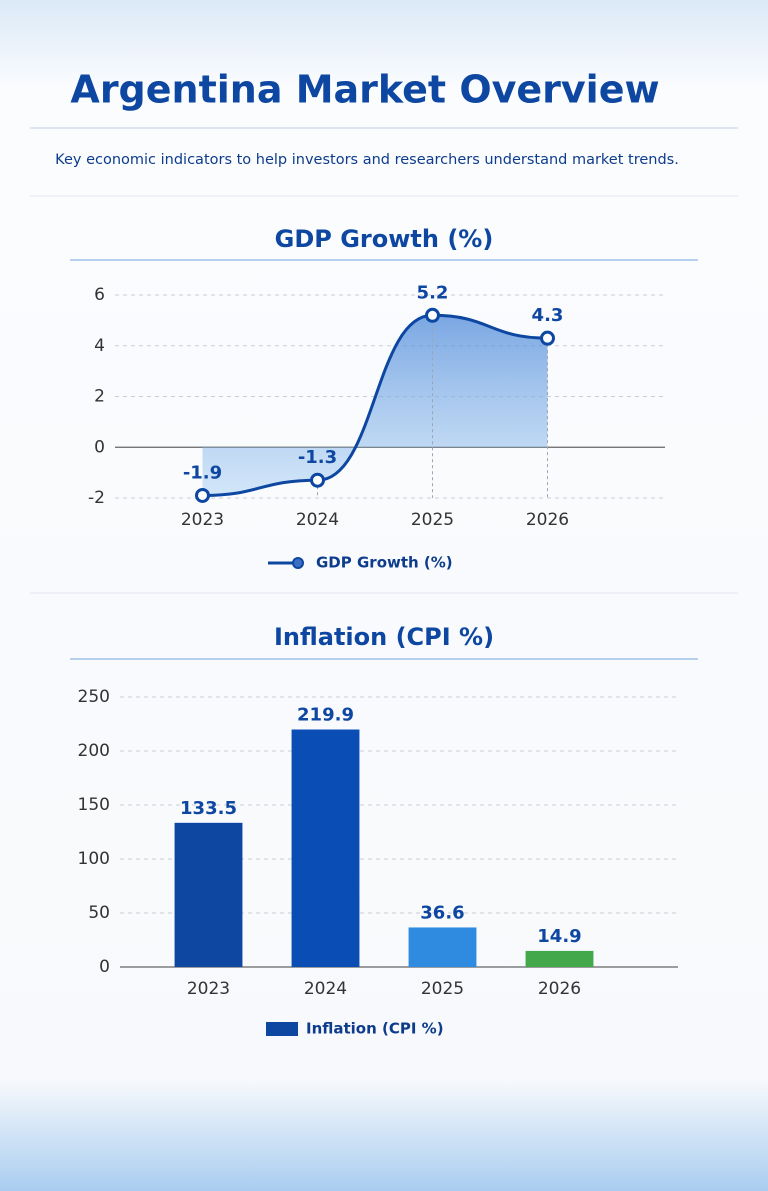 The width and height of the screenshot is (768, 1191). I want to click on y-tick-label: -2, so click(96, 498).